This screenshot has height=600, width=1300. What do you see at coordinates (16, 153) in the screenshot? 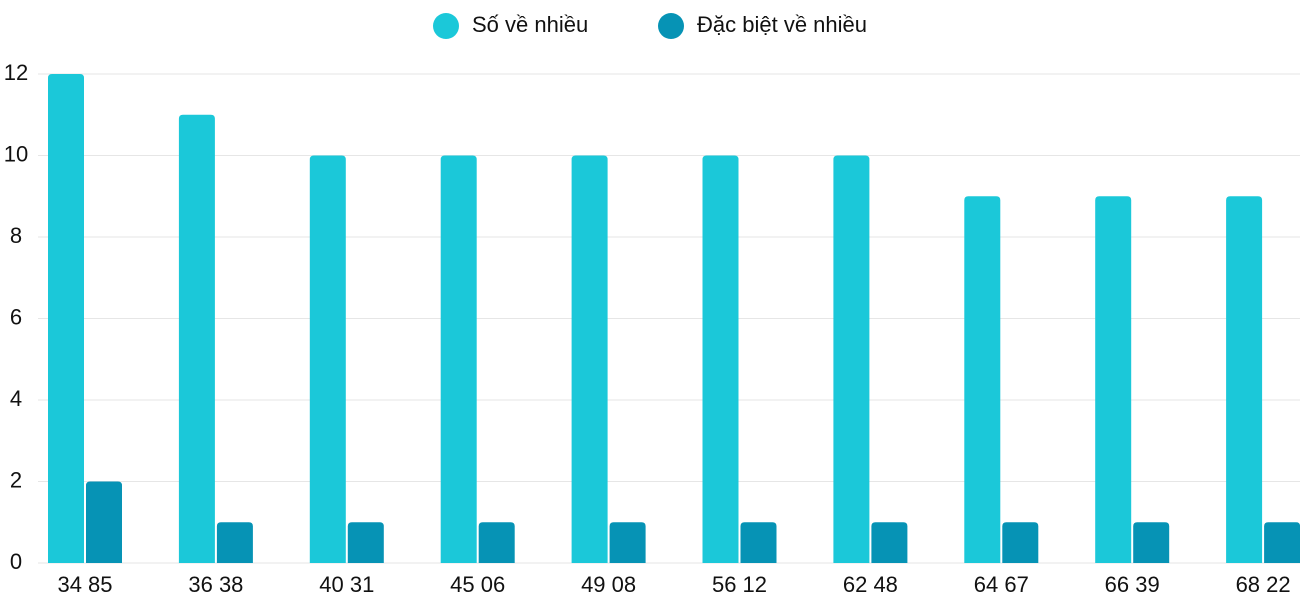
I see `y-tick-label: 10` at bounding box center [16, 153].